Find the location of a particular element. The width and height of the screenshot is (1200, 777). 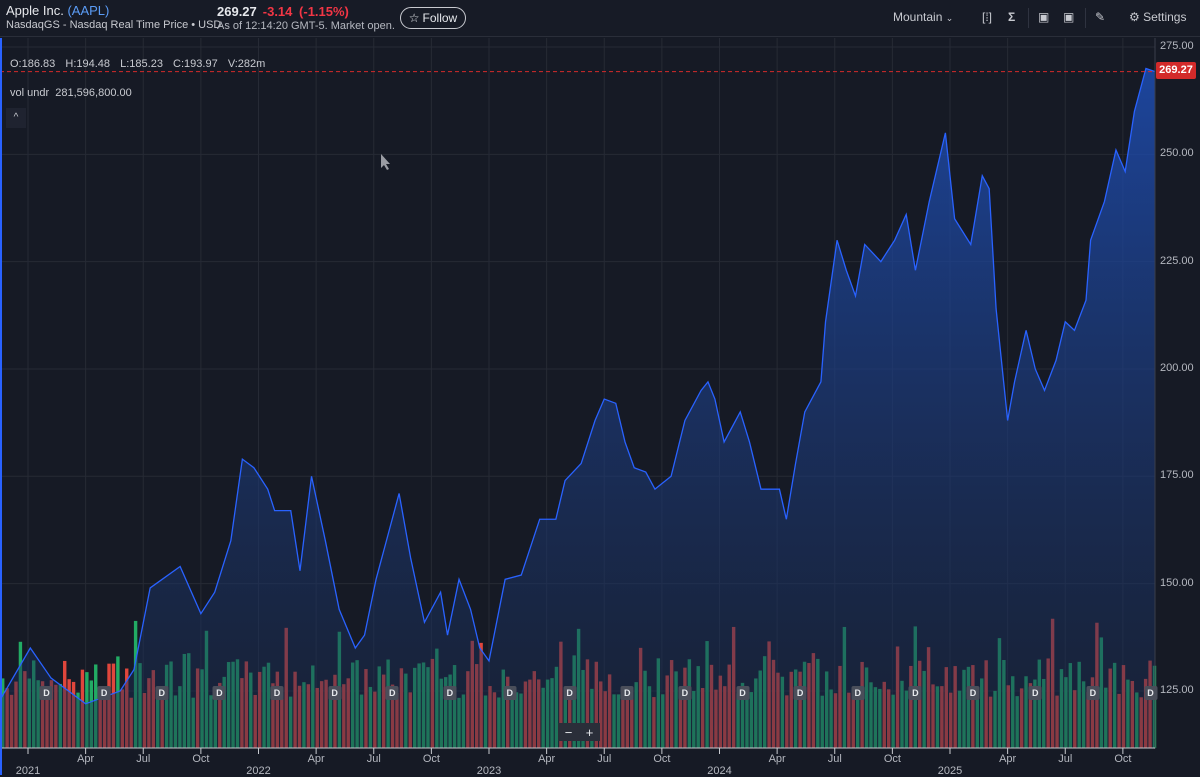

y-tick-label: 200.00 is located at coordinates (1177, 367).